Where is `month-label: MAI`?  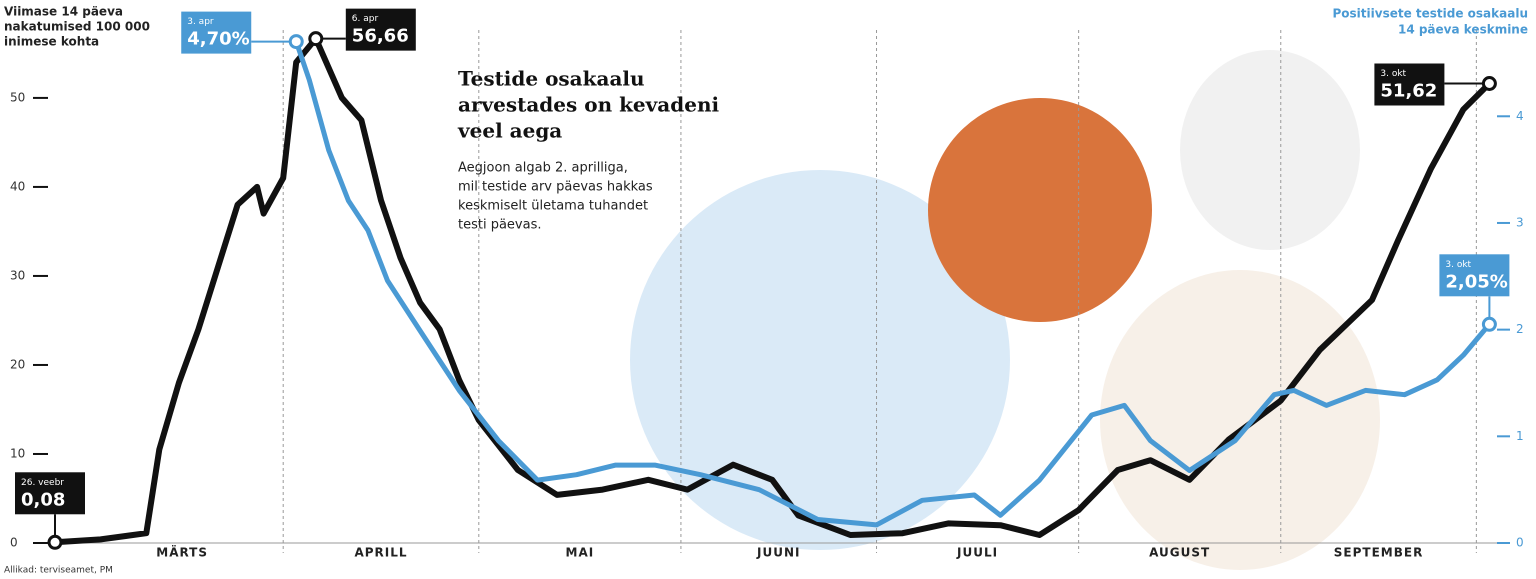 month-label: MAI is located at coordinates (580, 553).